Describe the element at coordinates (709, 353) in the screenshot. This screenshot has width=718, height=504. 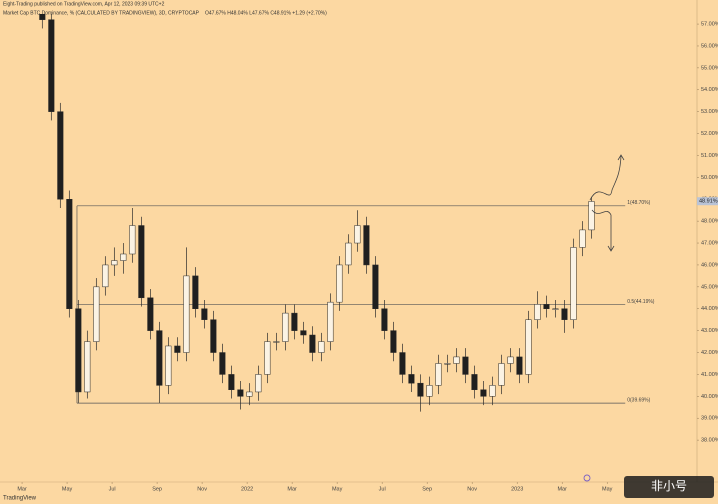
I see `y-tick-label: 42.00%` at that location.